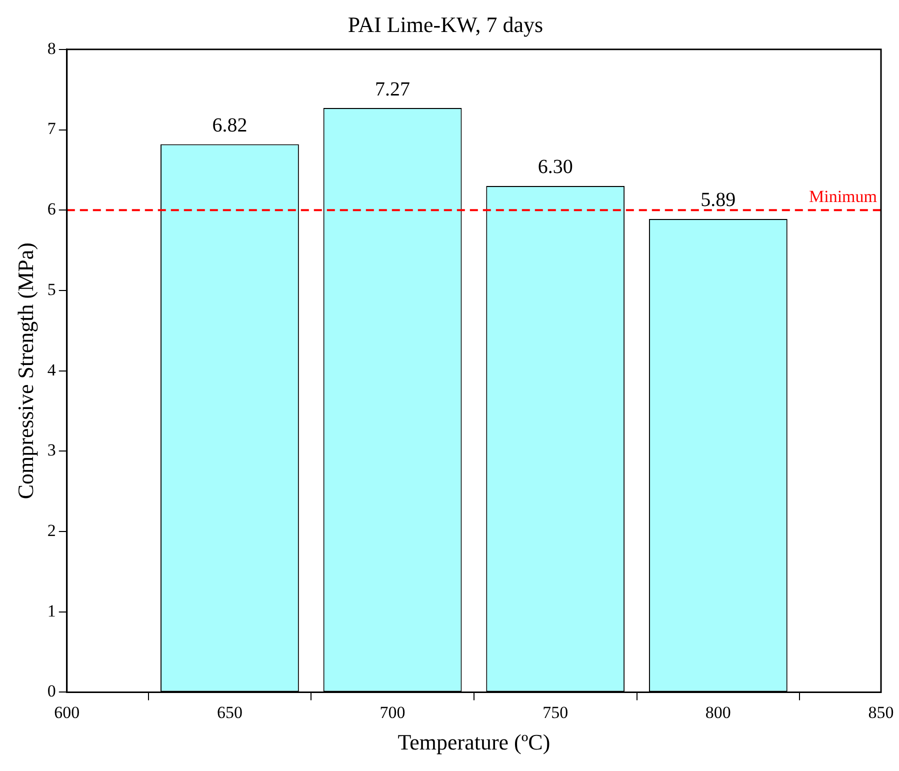 The height and width of the screenshot is (771, 899). What do you see at coordinates (51, 128) in the screenshot?
I see `y-tick-label: 7` at bounding box center [51, 128].